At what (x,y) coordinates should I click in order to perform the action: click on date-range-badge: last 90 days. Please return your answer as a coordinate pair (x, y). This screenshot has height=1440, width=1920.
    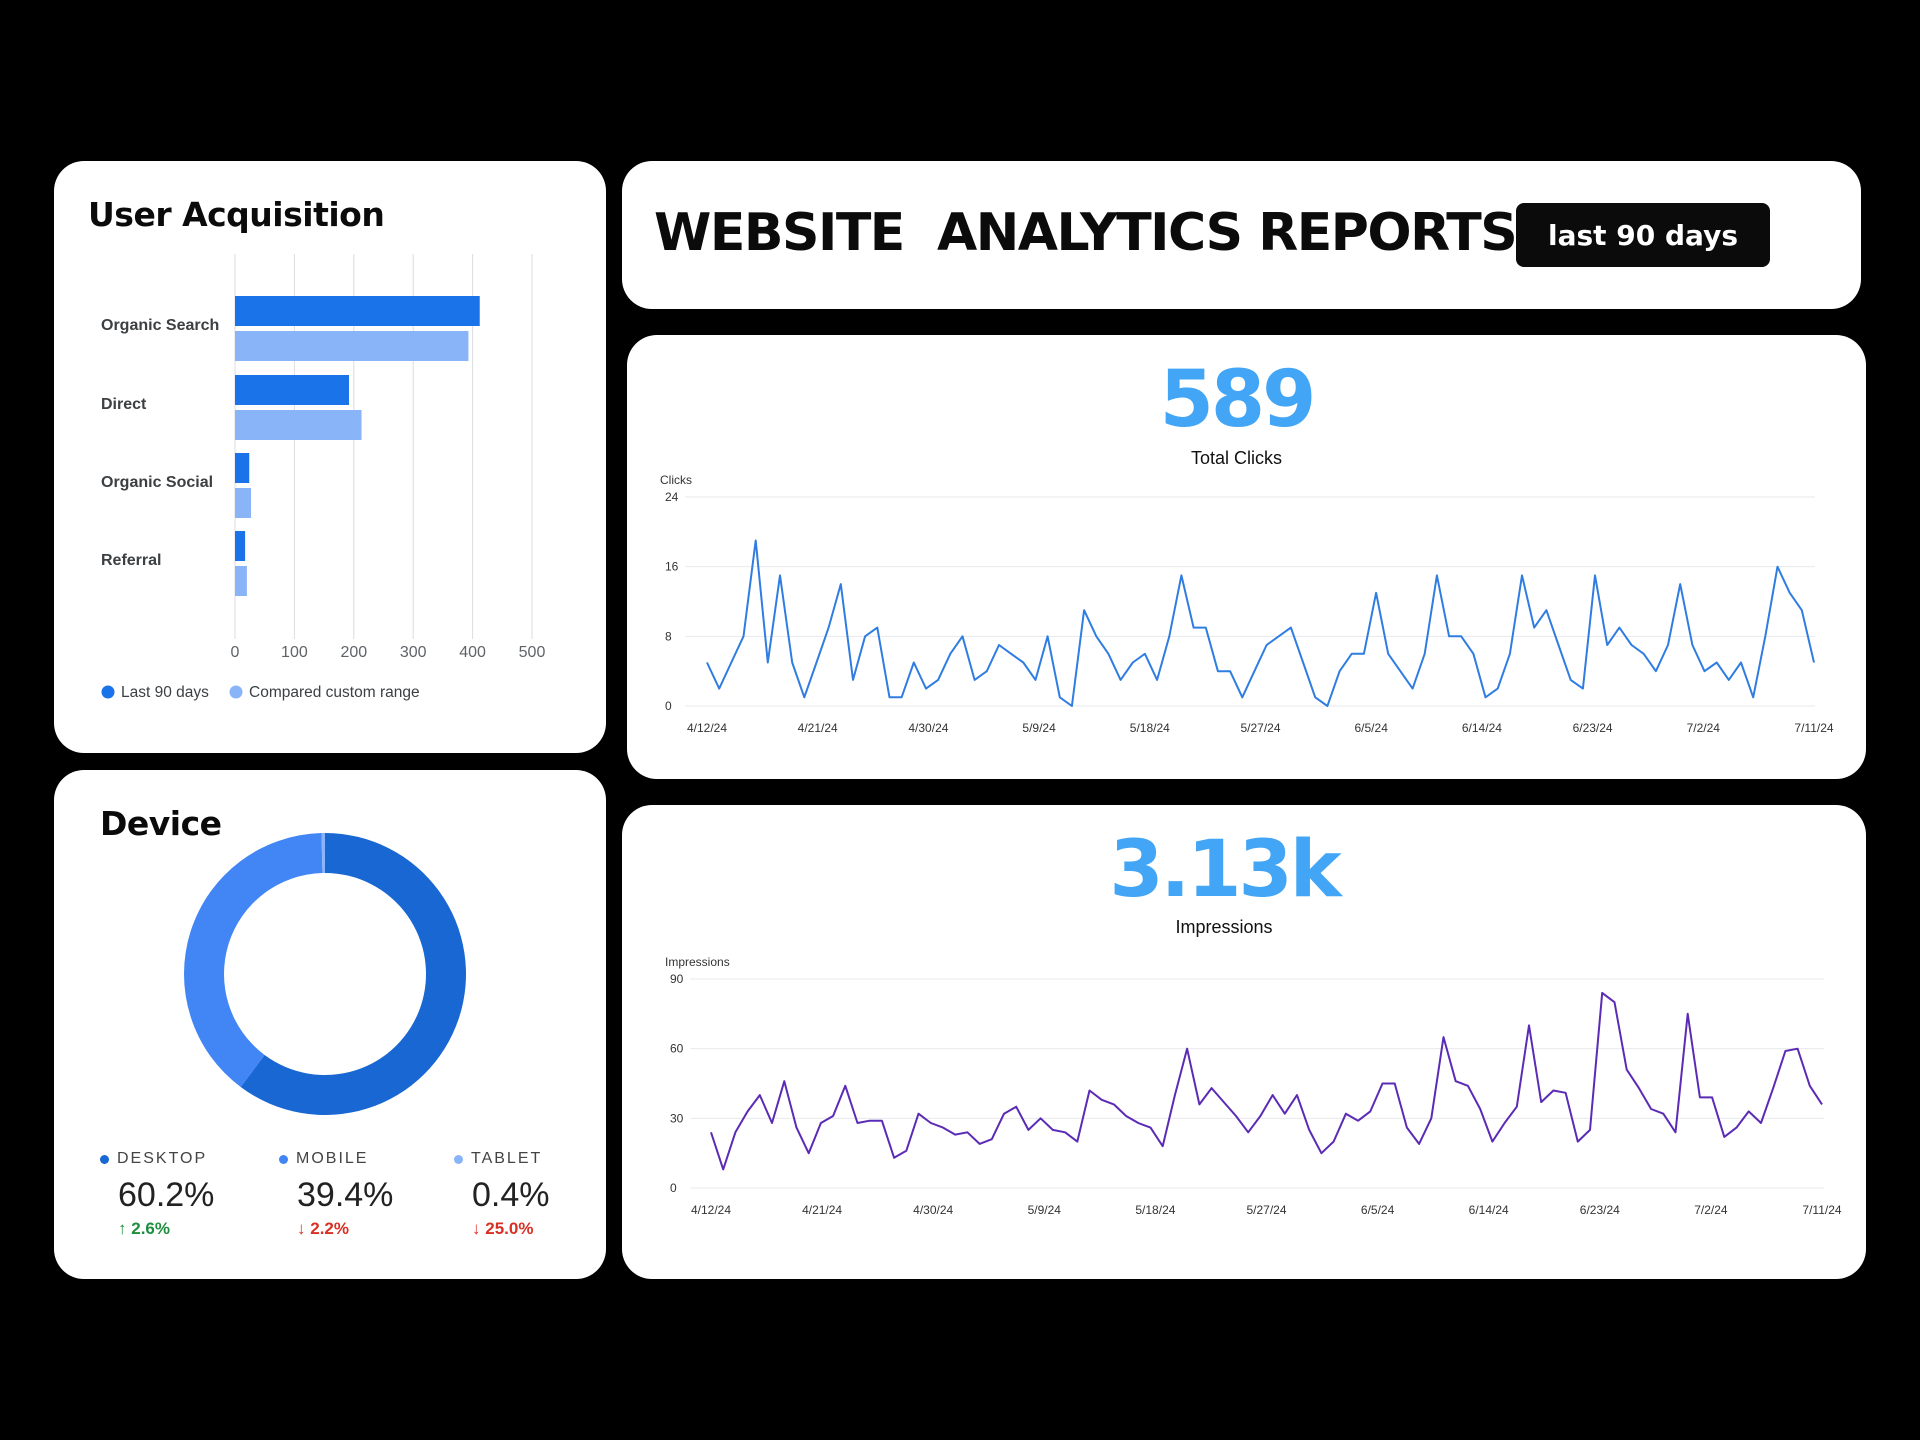
    Looking at the image, I should click on (1643, 235).